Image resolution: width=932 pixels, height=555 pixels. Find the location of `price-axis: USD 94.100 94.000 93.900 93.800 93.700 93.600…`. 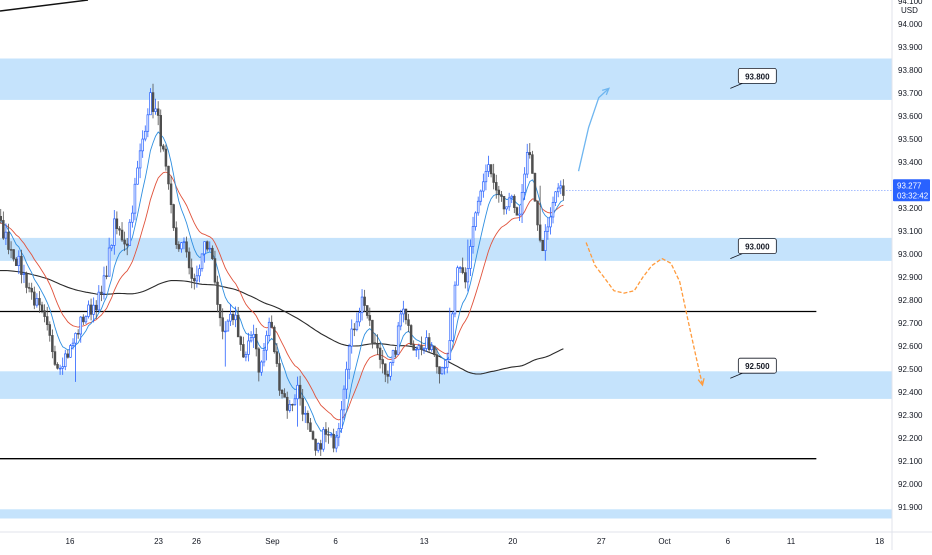

price-axis: USD 94.100 94.000 93.900 93.800 93.700 93.600… is located at coordinates (907, 275).